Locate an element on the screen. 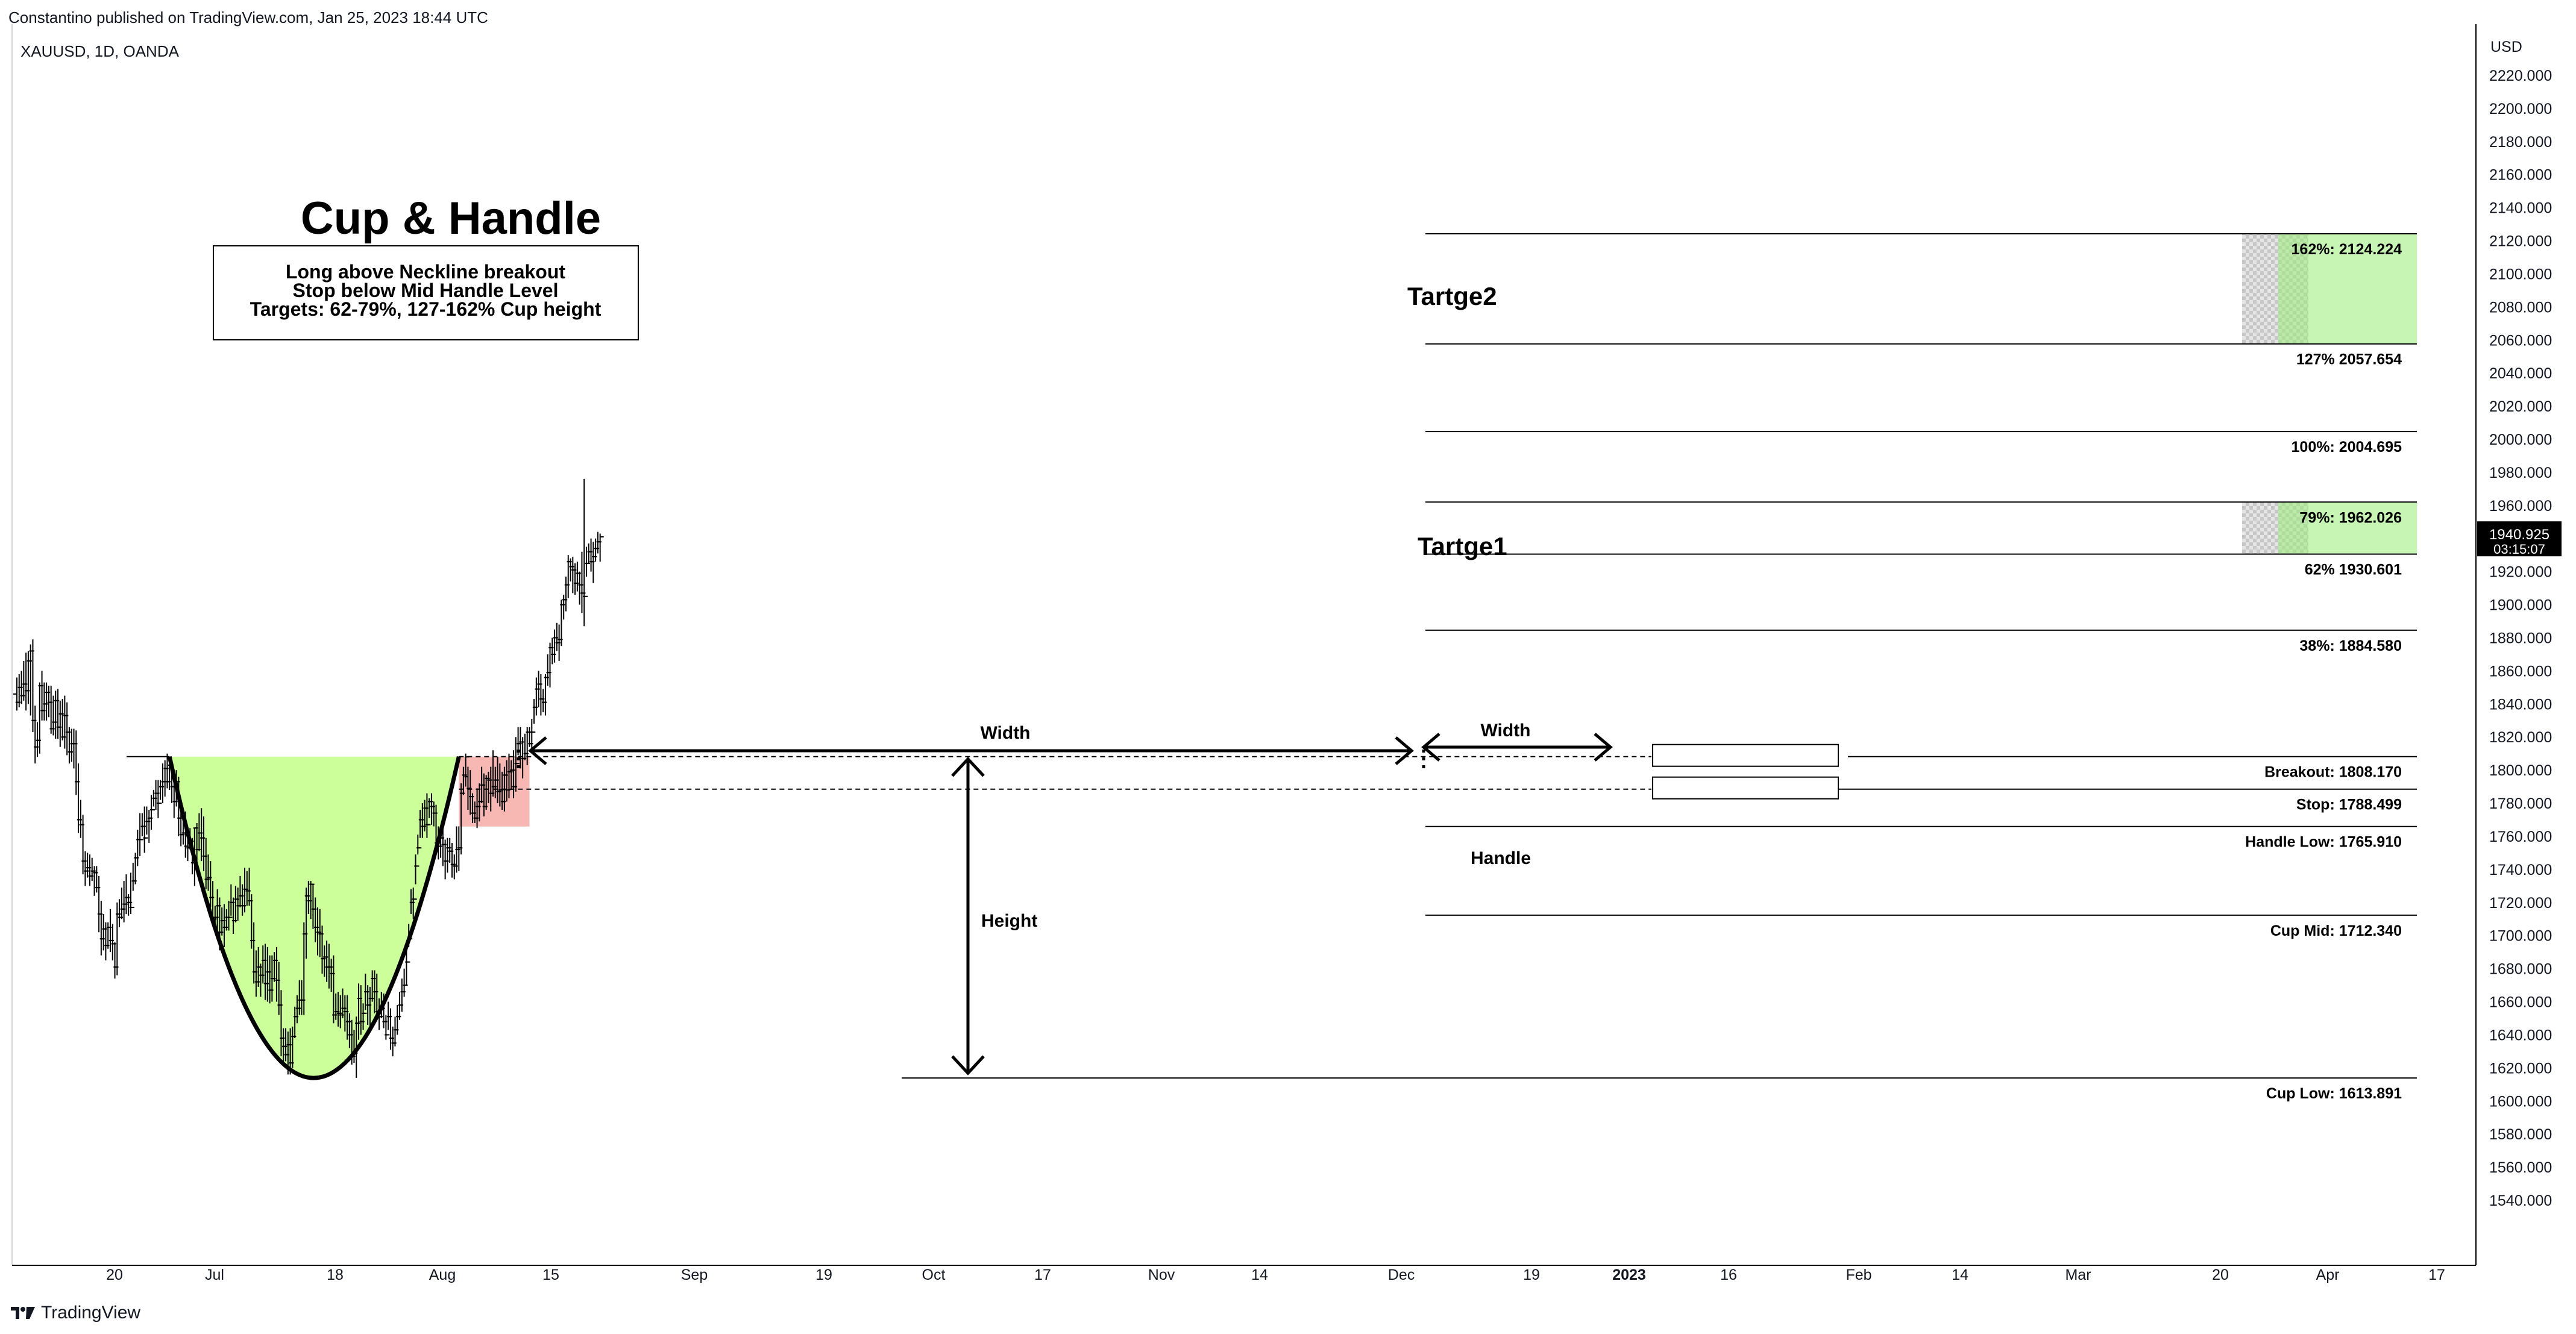  x-tick-label: Nov is located at coordinates (1161, 1275).